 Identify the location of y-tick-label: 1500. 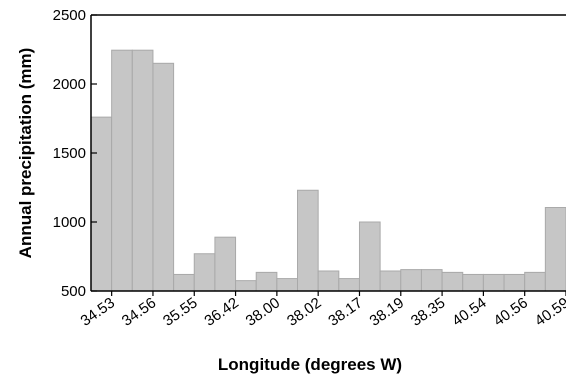
(69, 153).